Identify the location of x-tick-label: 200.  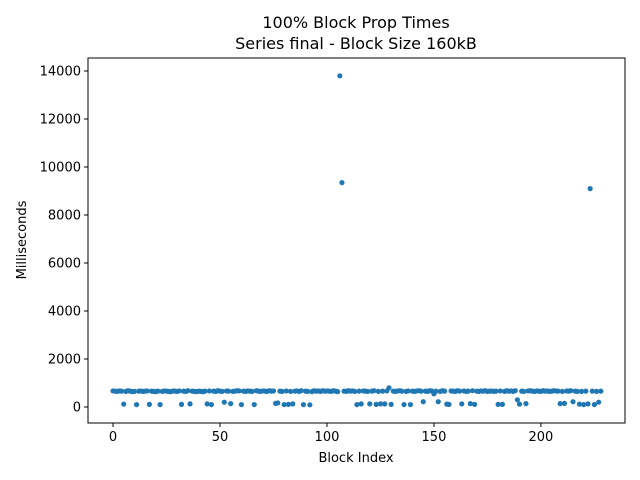
(541, 437).